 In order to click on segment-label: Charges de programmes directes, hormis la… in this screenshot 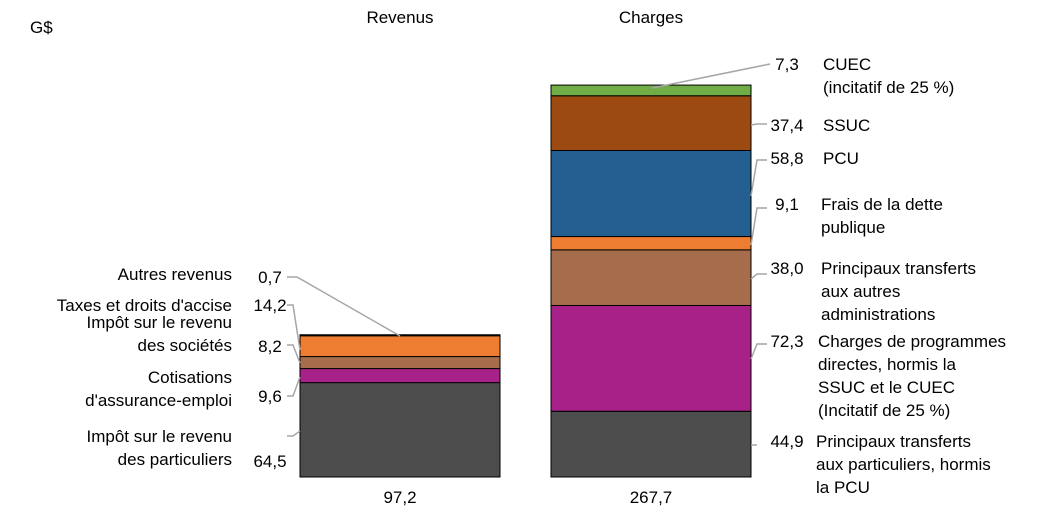, I will do `click(912, 376)`.